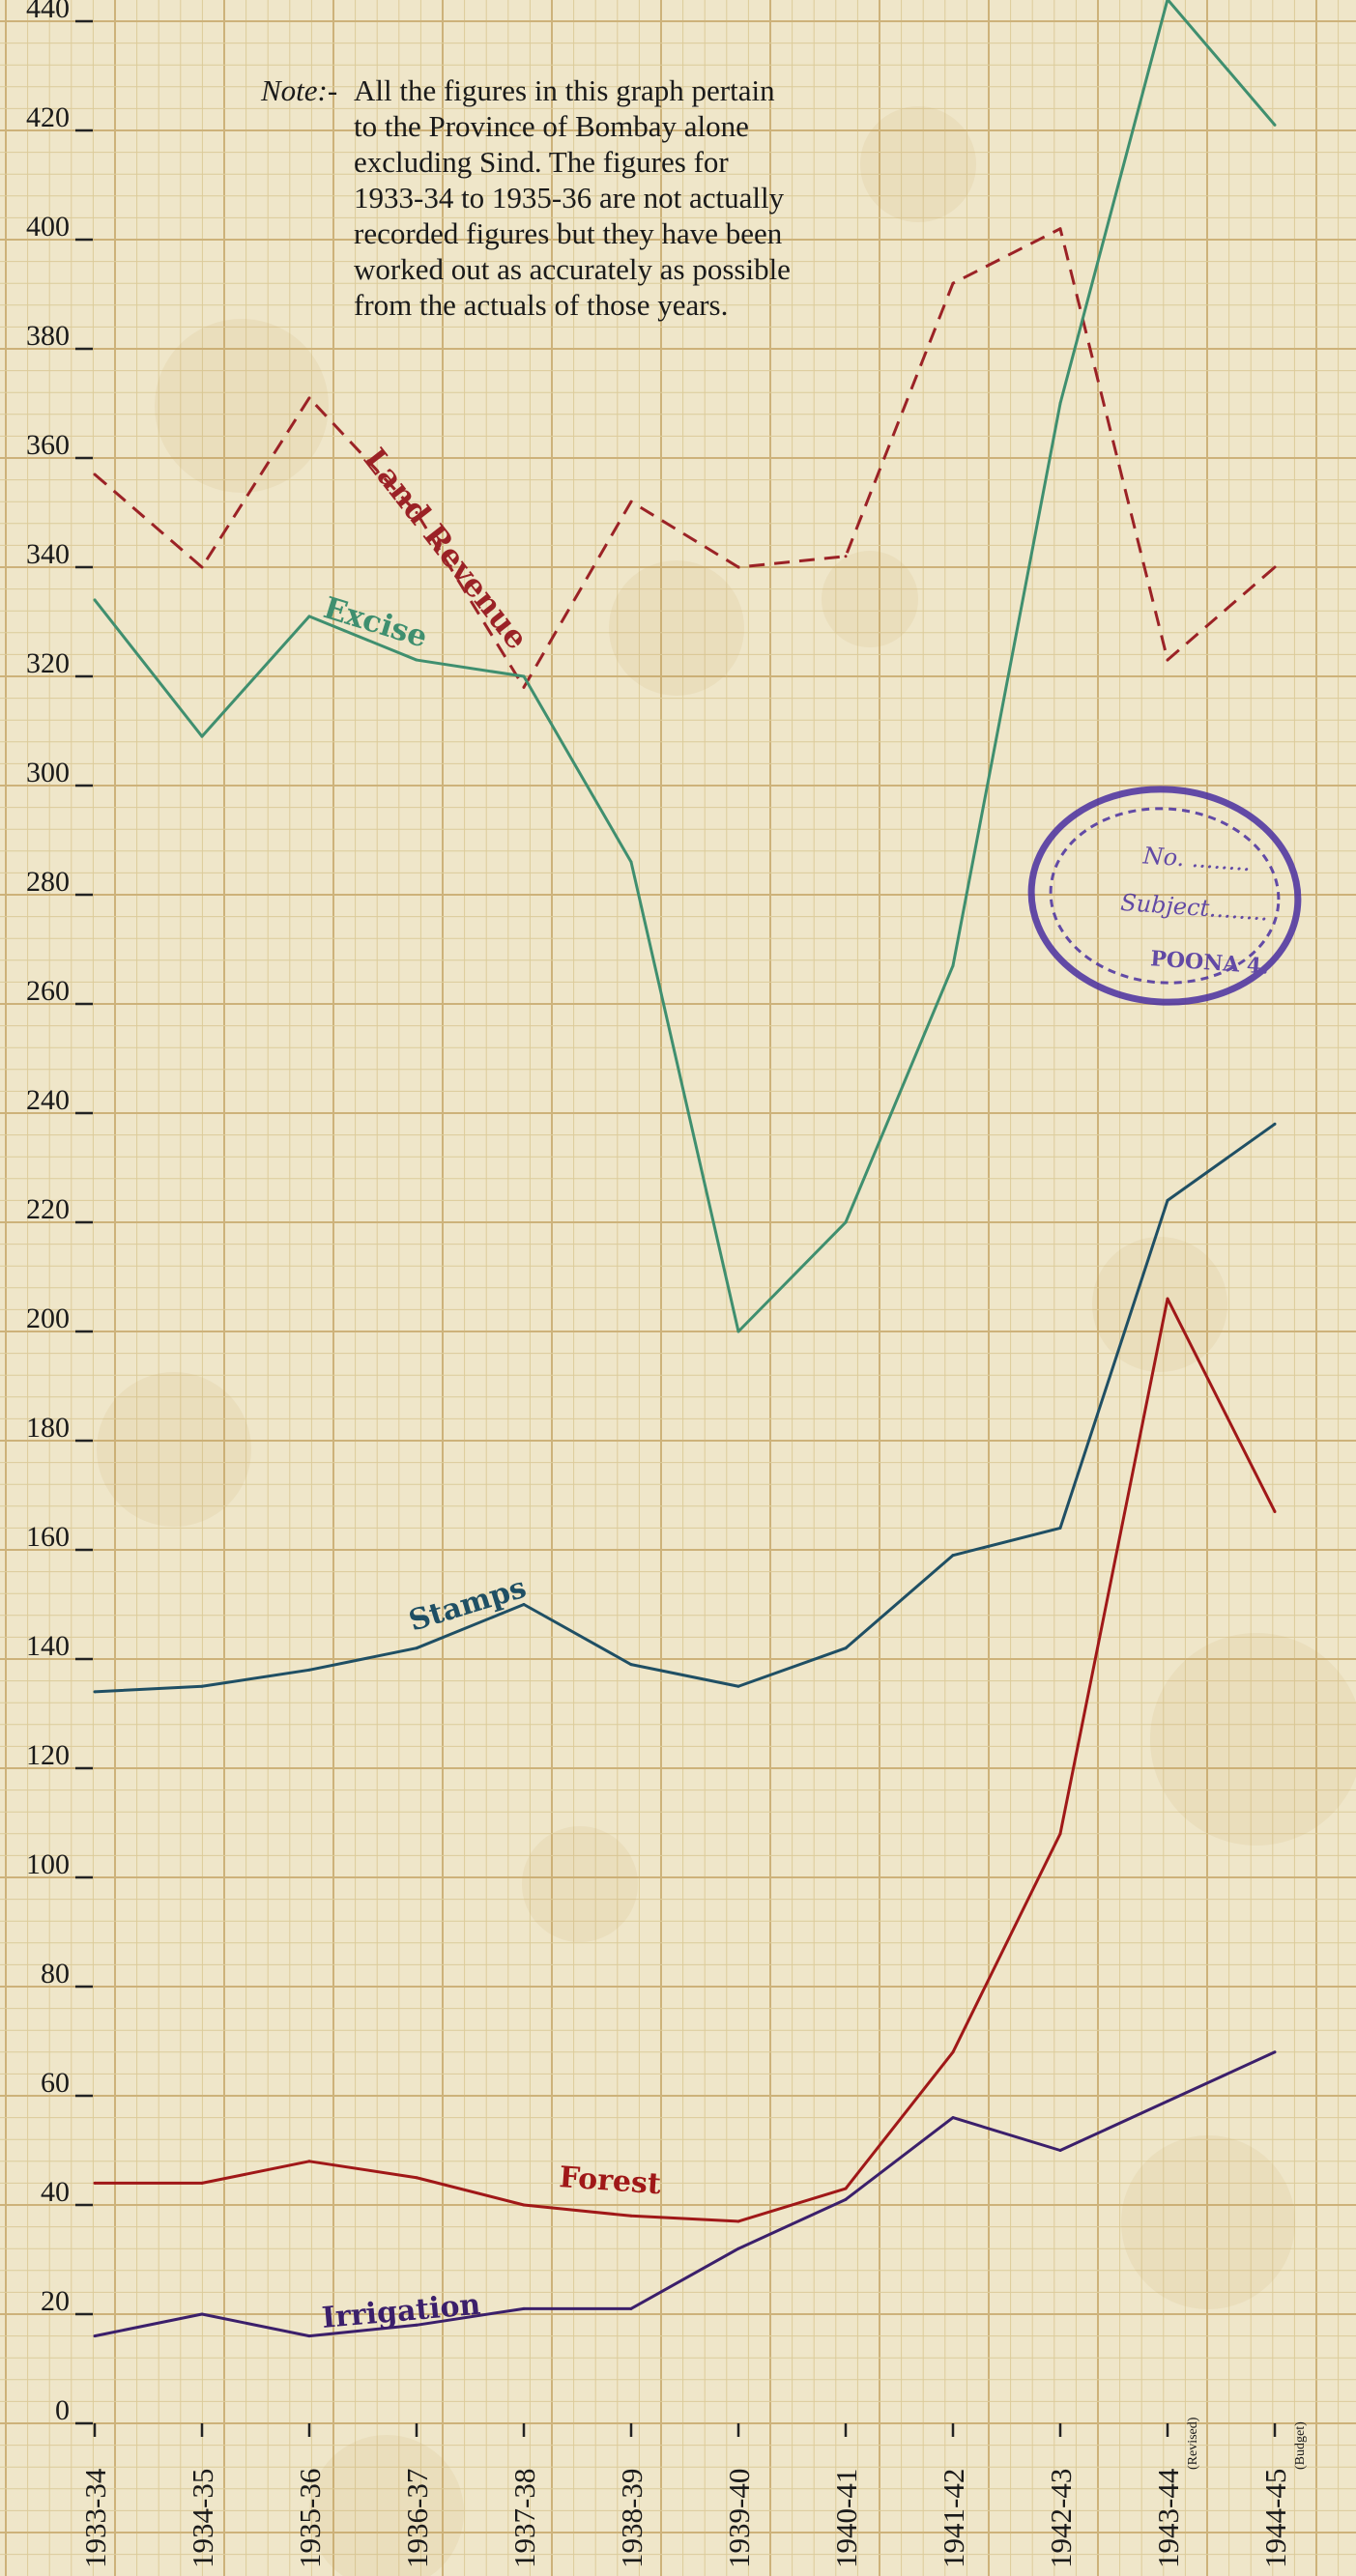 The width and height of the screenshot is (1356, 2576). I want to click on x-tick-label: 1933-34, so click(95, 2518).